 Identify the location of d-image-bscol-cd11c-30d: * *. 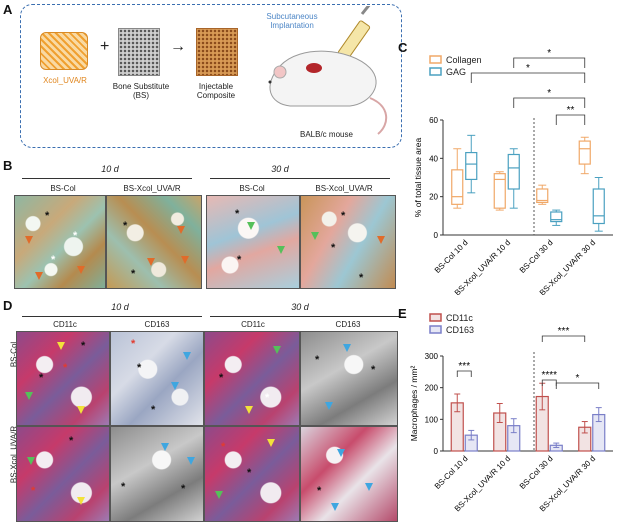
(252, 378).